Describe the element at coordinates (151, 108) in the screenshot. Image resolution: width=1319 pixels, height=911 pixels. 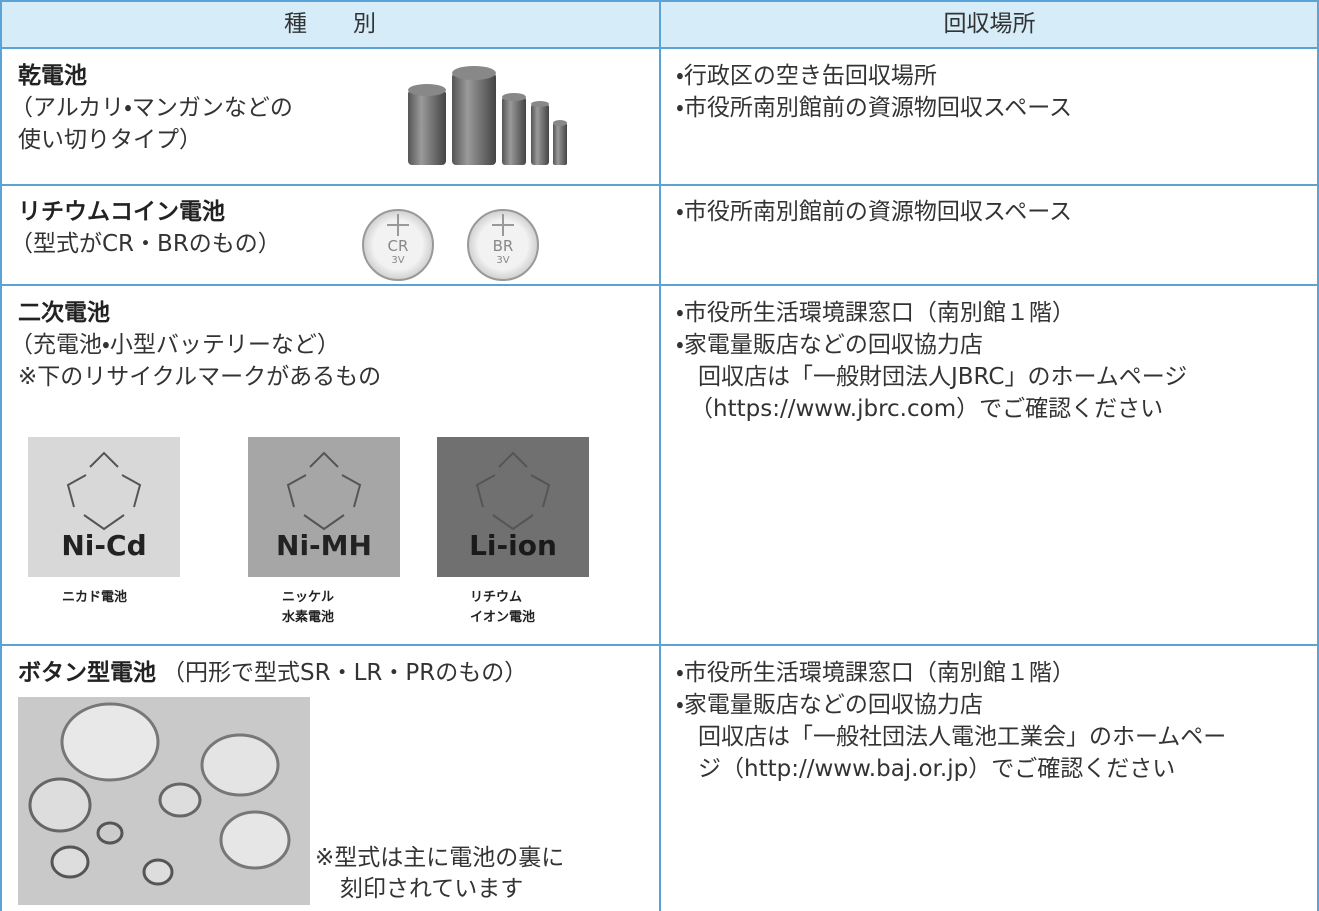
I see `row-desc: （アルカリ・マンガンなどの` at that location.